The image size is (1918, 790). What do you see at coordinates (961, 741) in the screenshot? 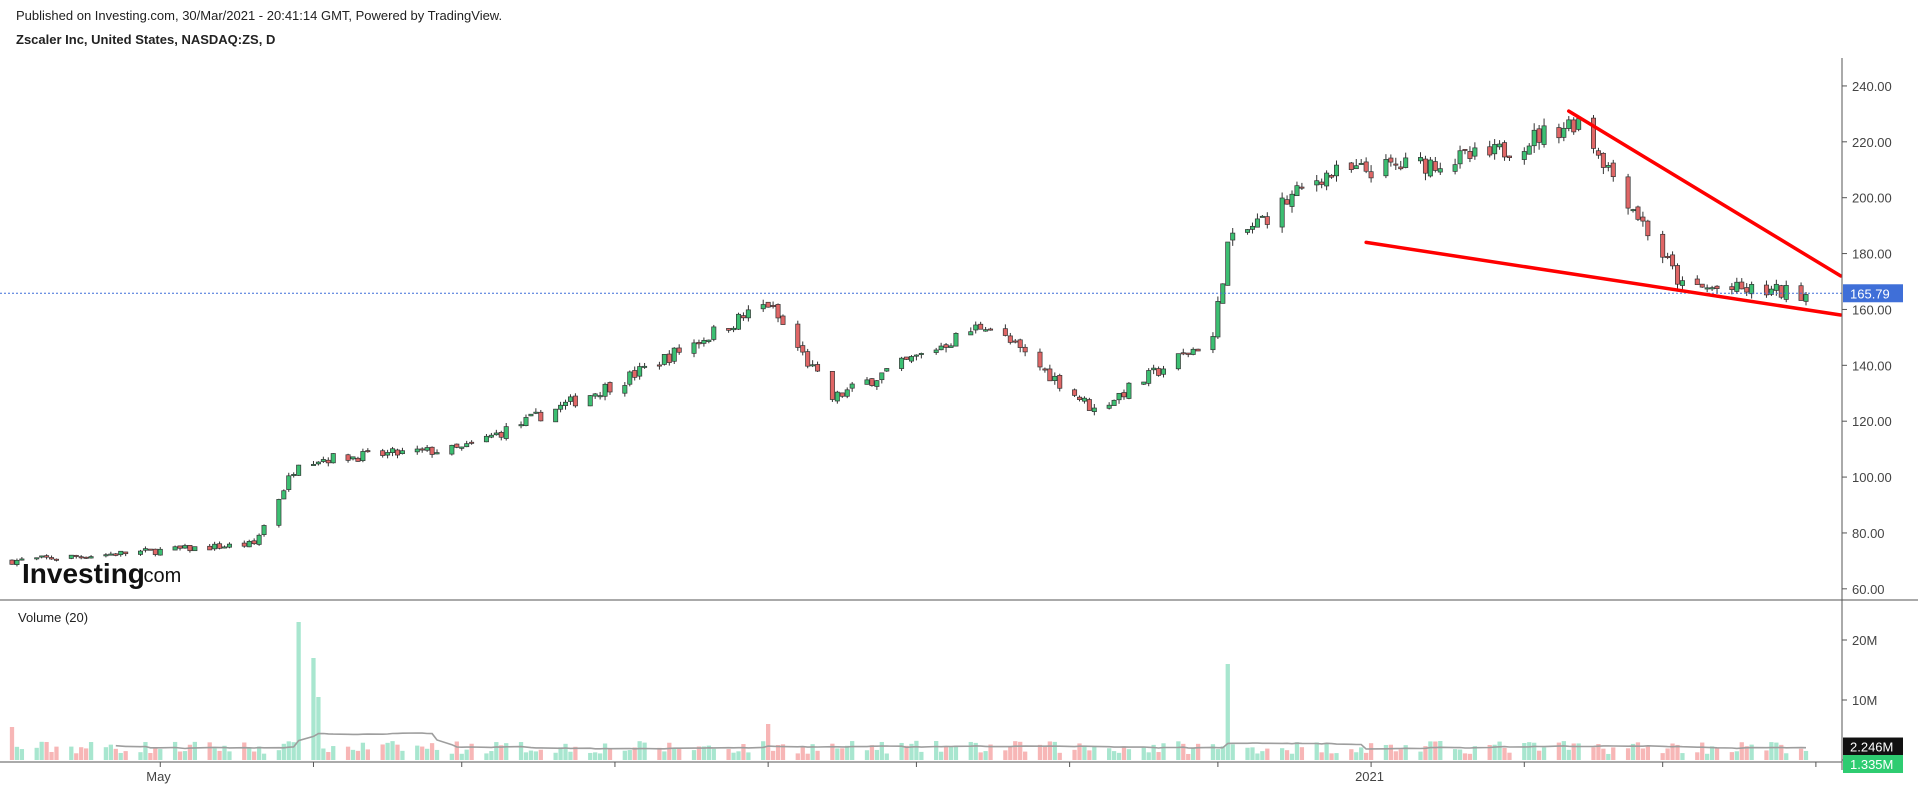
I see `volume-ma-line` at bounding box center [961, 741].